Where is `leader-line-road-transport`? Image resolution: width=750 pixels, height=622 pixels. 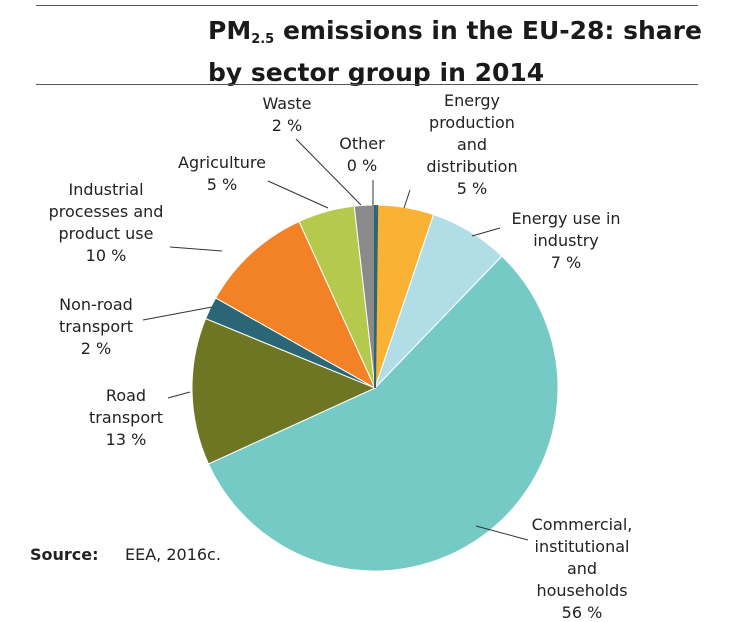
leader-line-road-transport is located at coordinates (179, 395).